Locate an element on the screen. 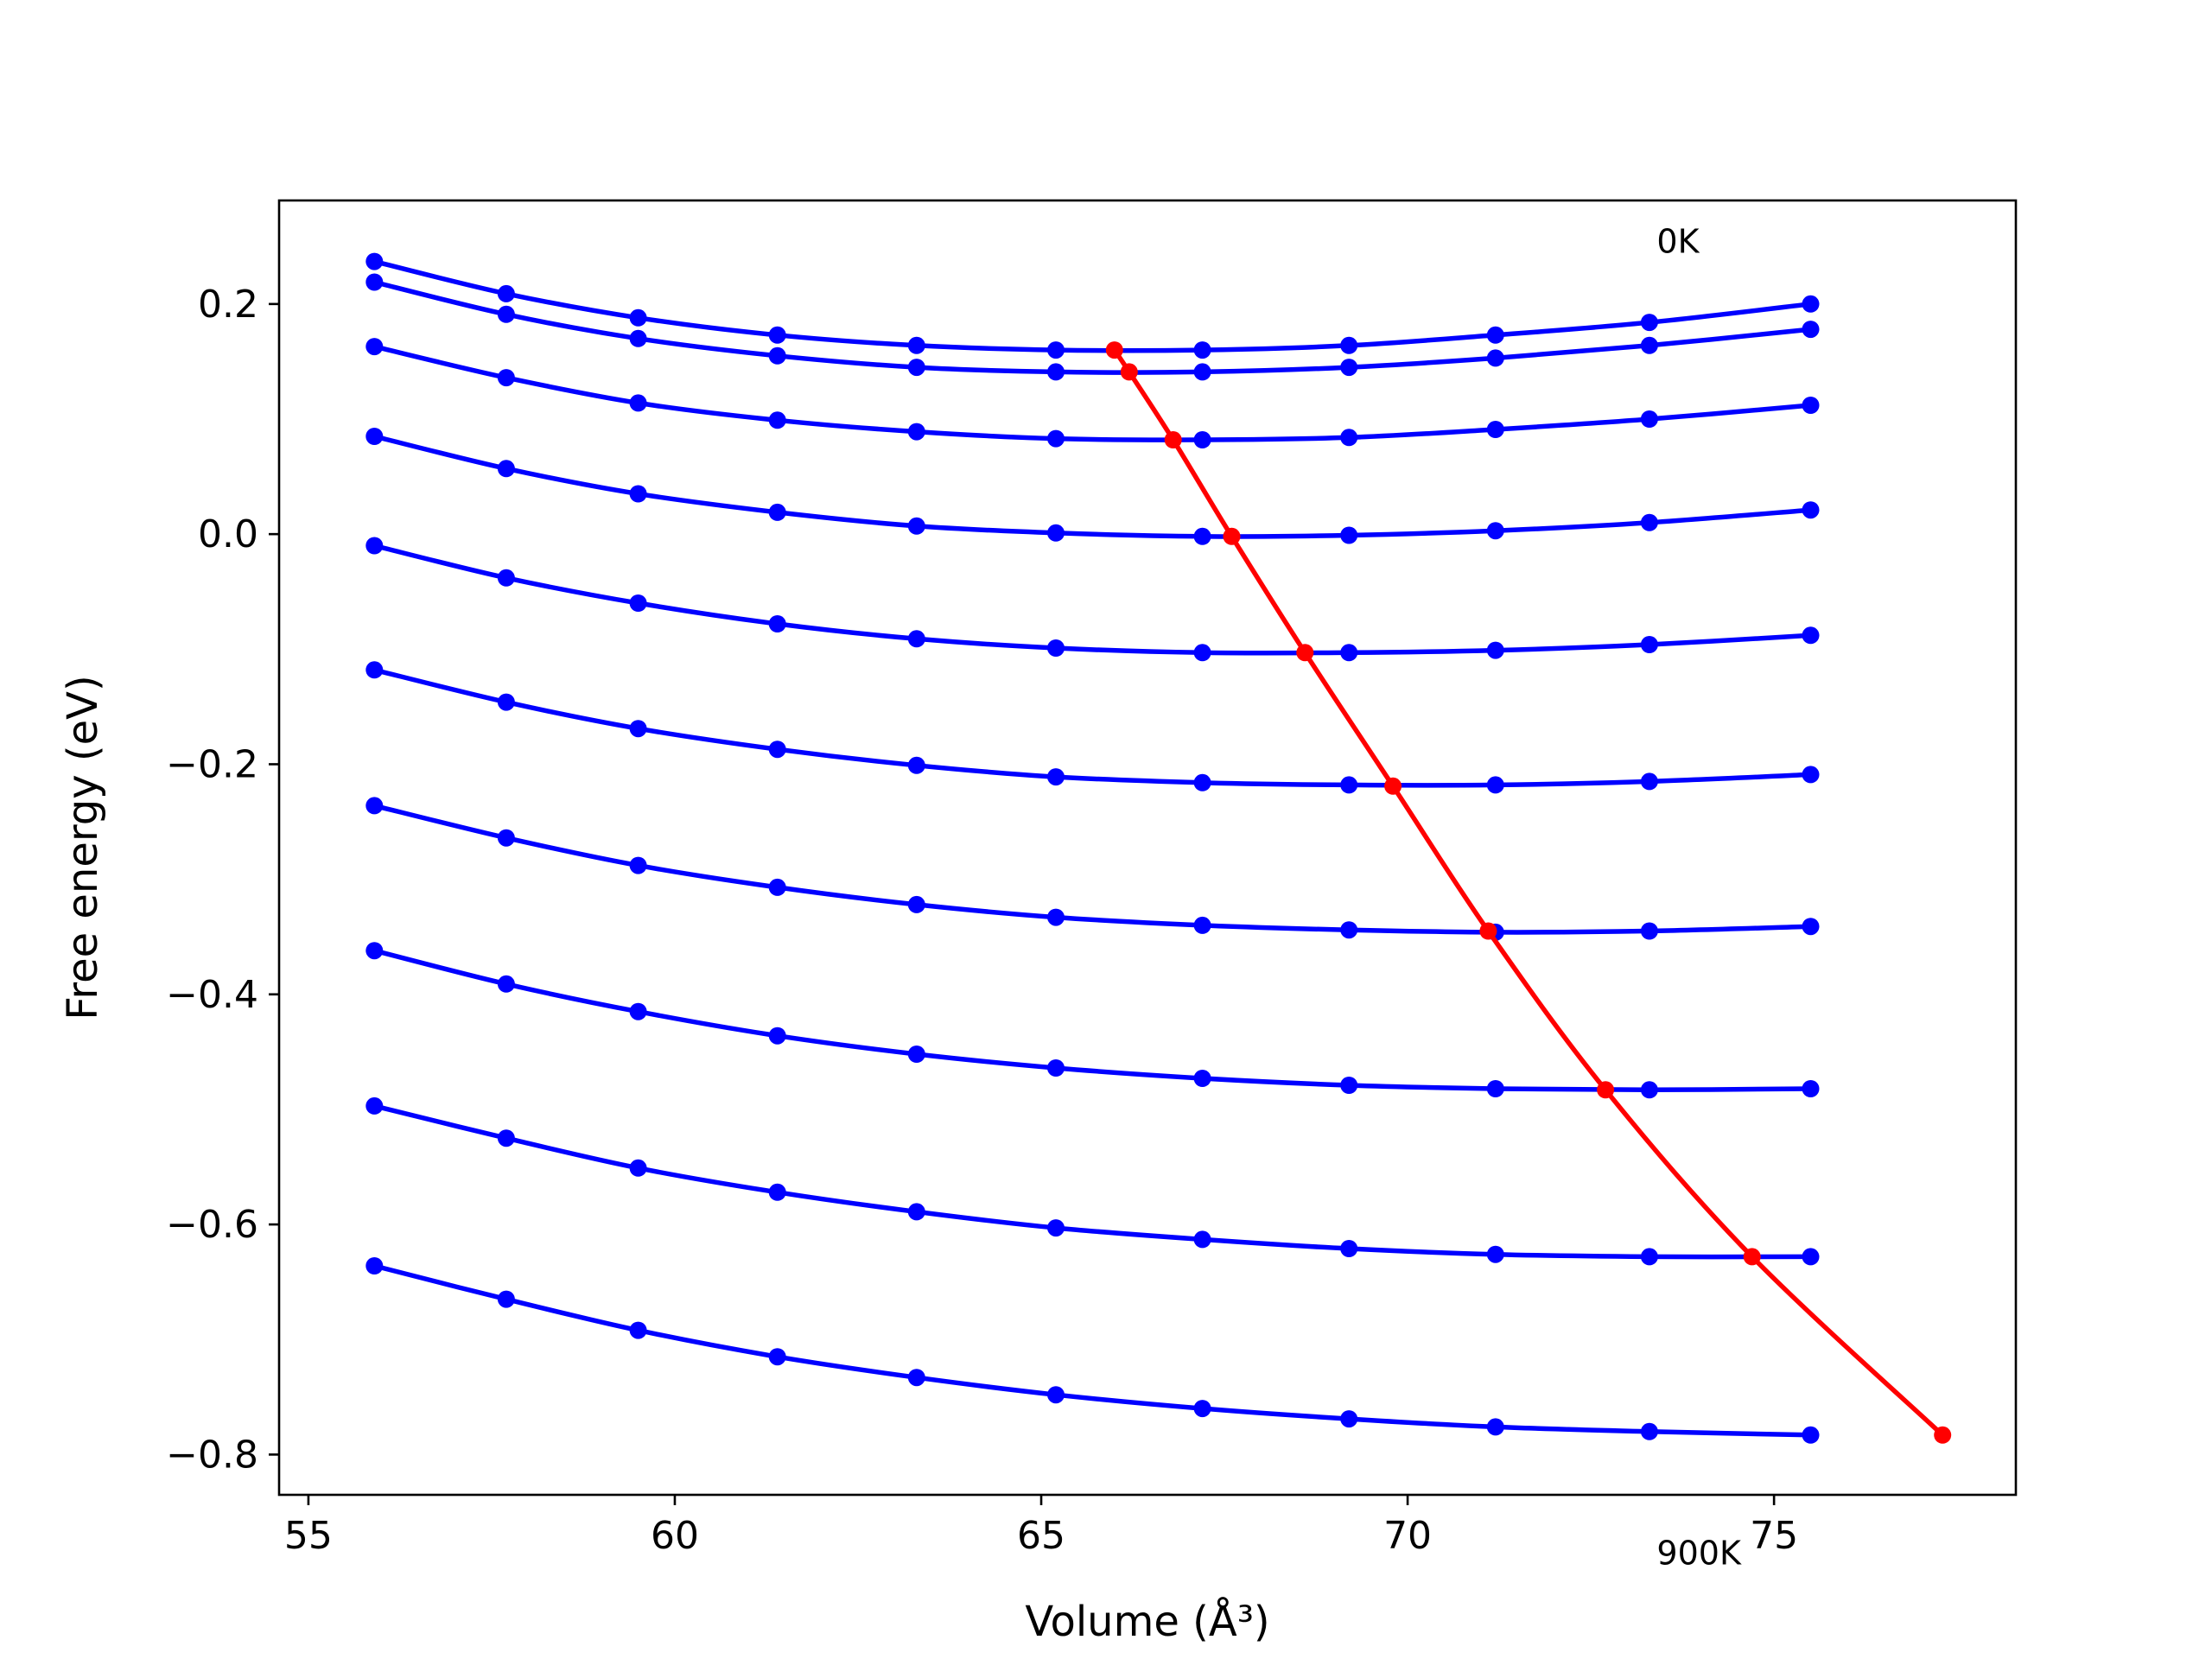  y-tick-label: 0.2 is located at coordinates (228, 305).